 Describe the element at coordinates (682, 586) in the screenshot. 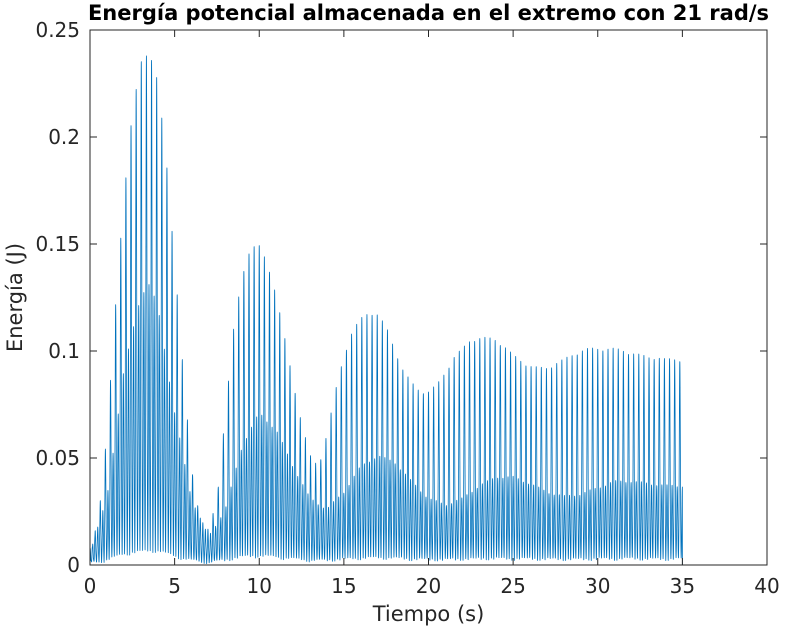

I see `x-tick-label: 35` at that location.